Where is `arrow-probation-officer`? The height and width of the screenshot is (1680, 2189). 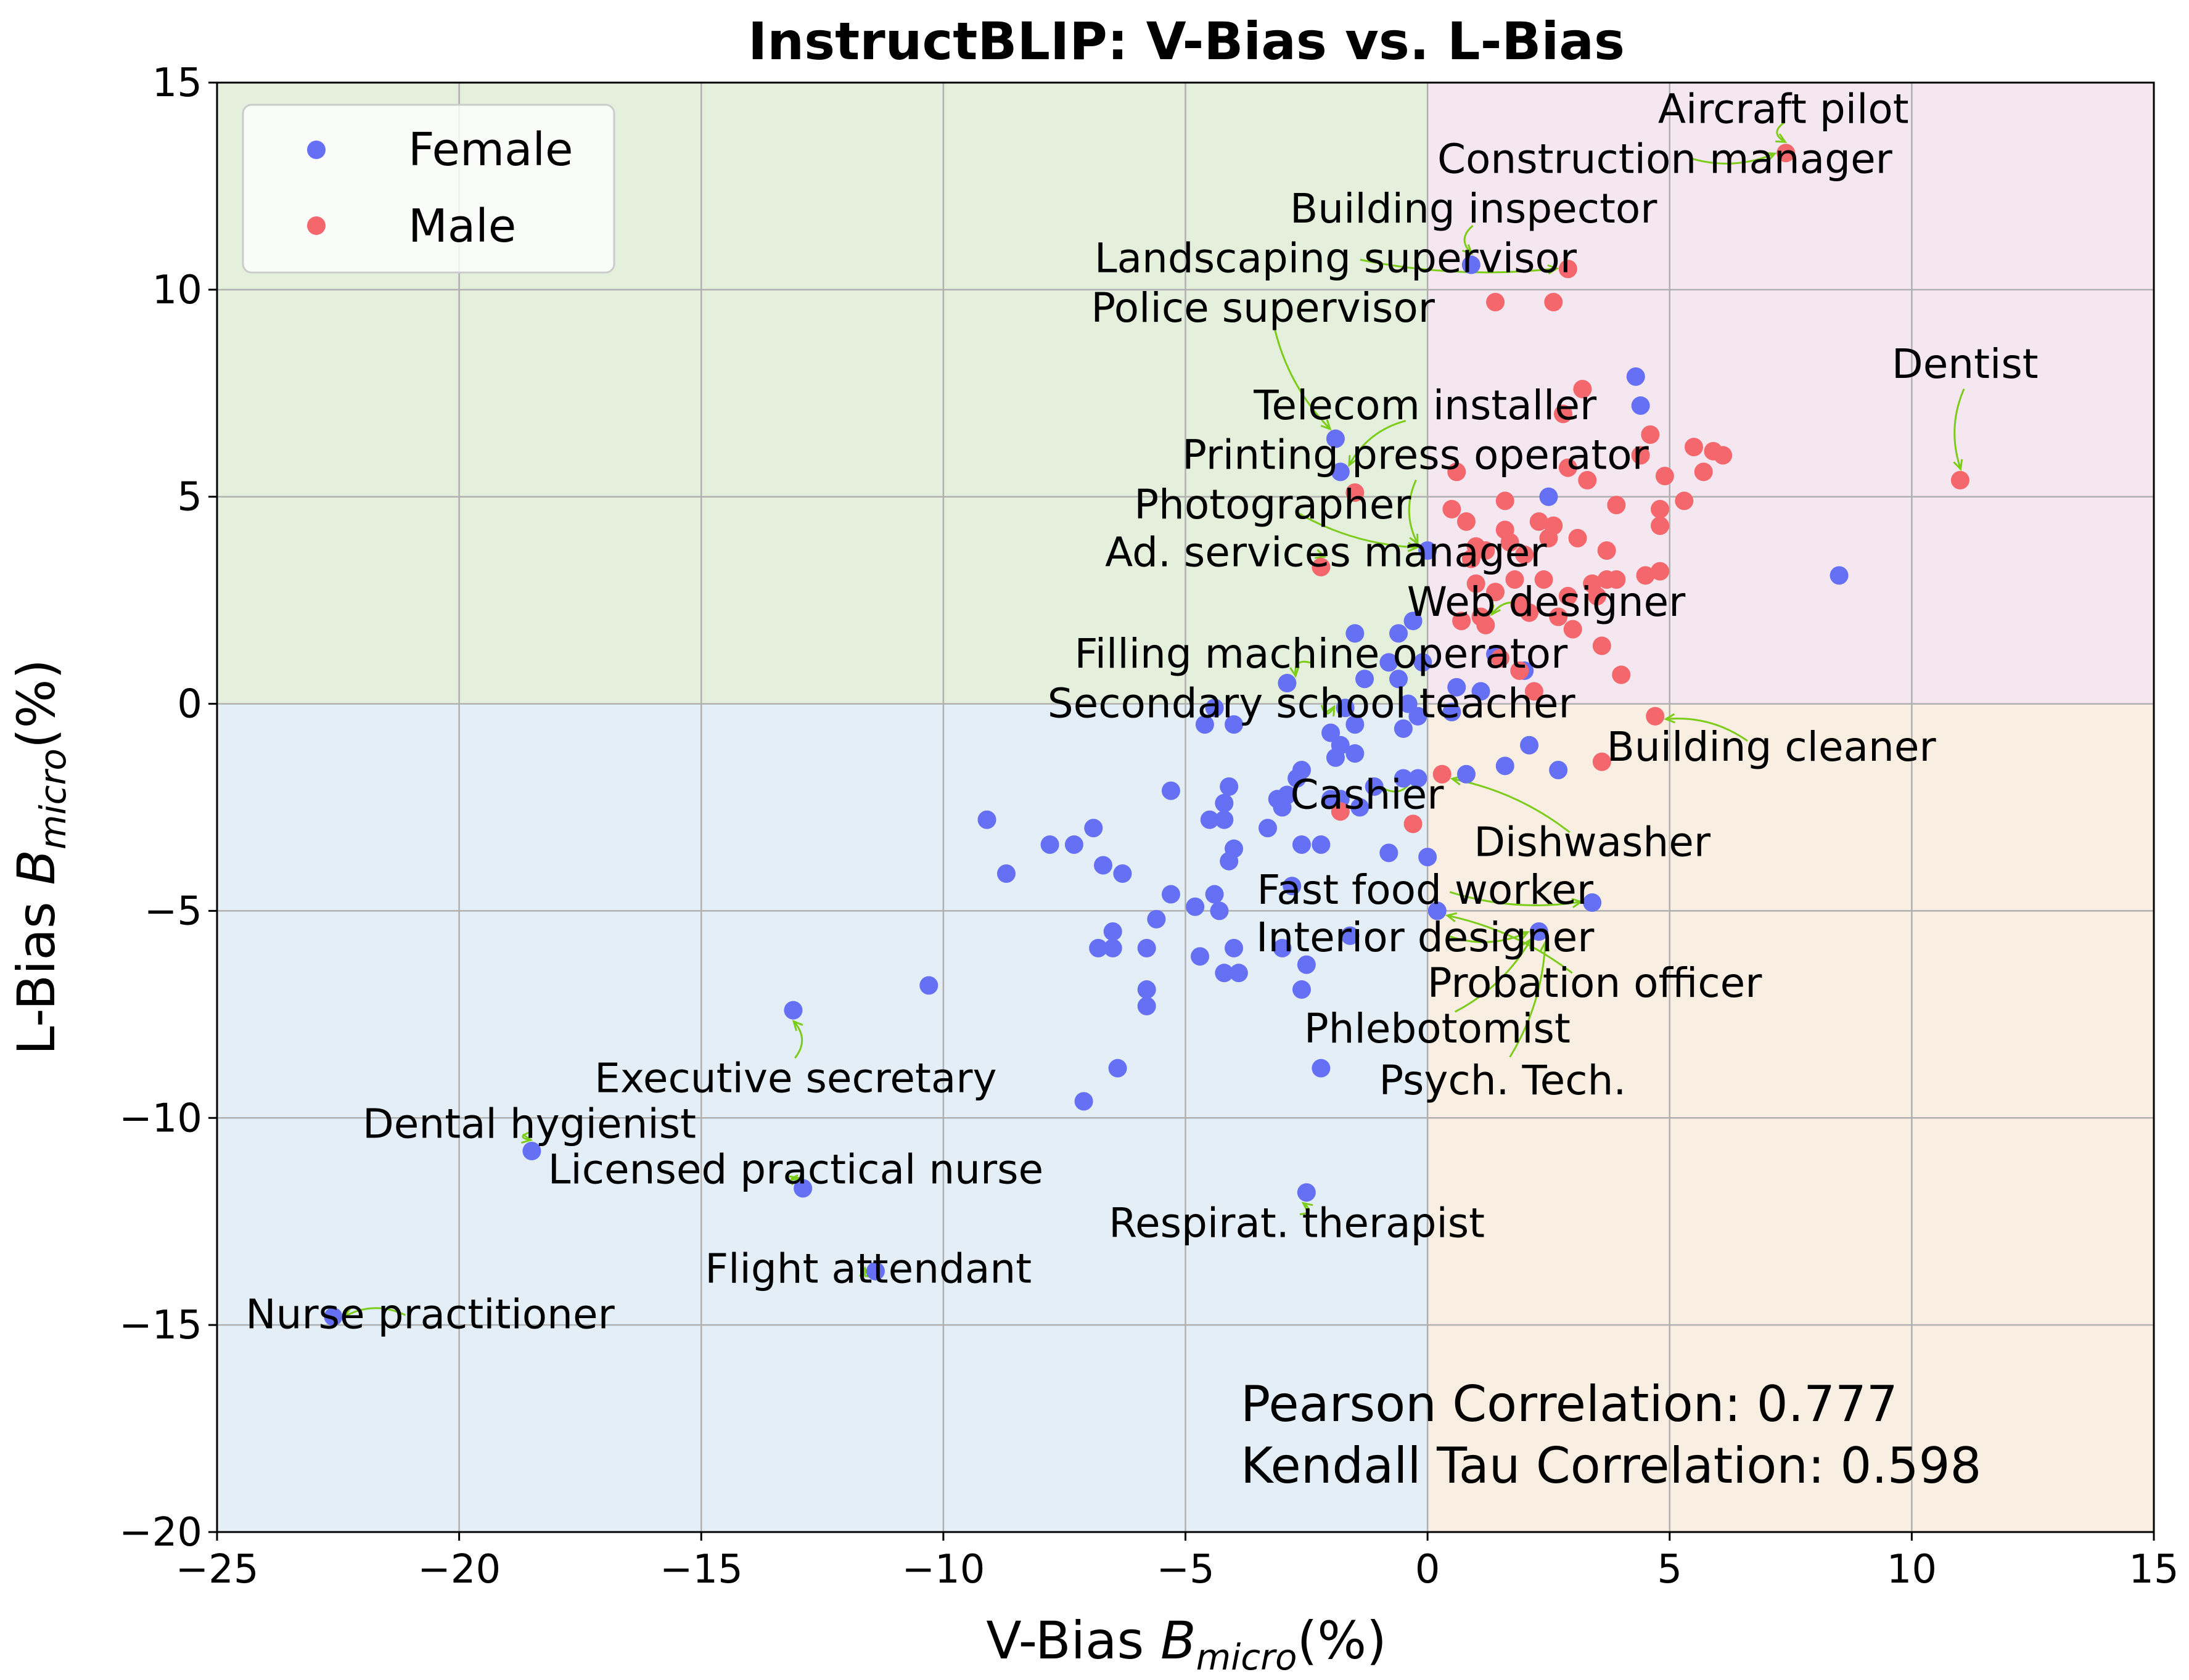
arrow-probation-officer is located at coordinates (1510, 944).